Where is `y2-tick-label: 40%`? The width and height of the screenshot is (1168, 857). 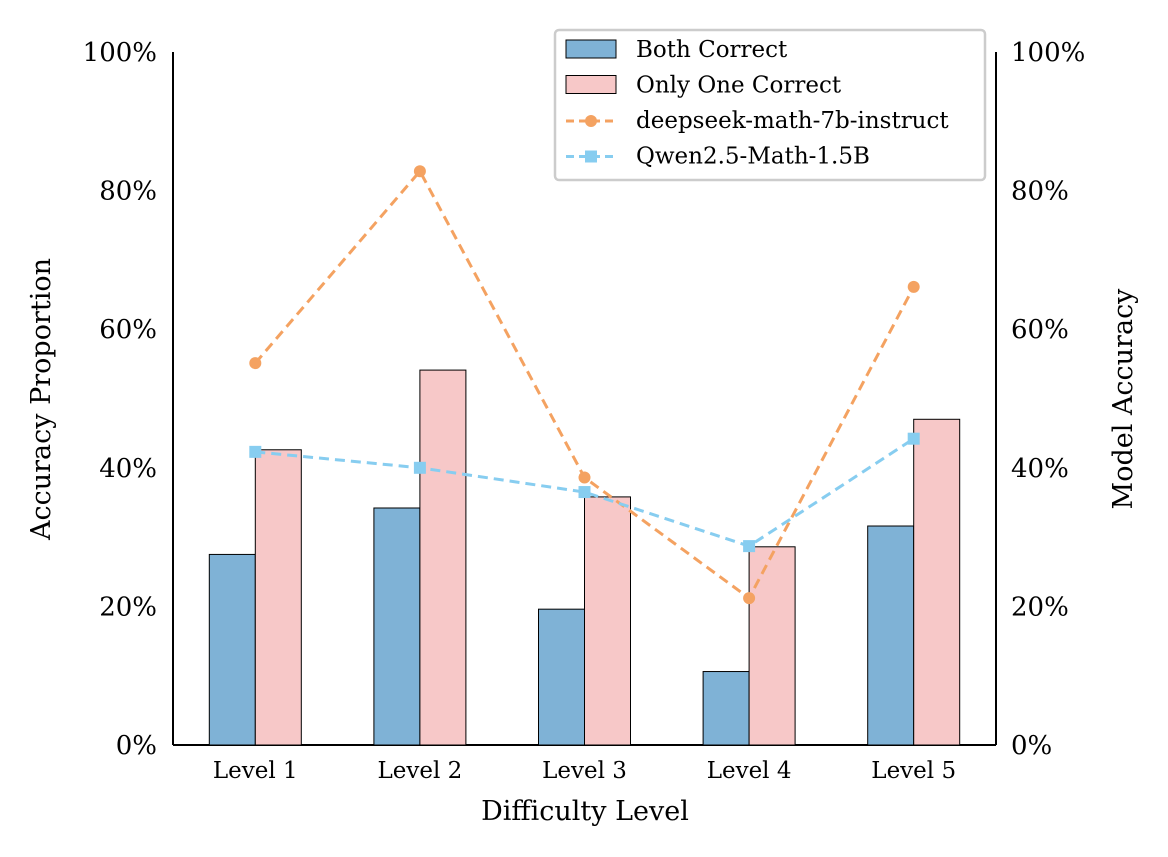 y2-tick-label: 40% is located at coordinates (1040, 469).